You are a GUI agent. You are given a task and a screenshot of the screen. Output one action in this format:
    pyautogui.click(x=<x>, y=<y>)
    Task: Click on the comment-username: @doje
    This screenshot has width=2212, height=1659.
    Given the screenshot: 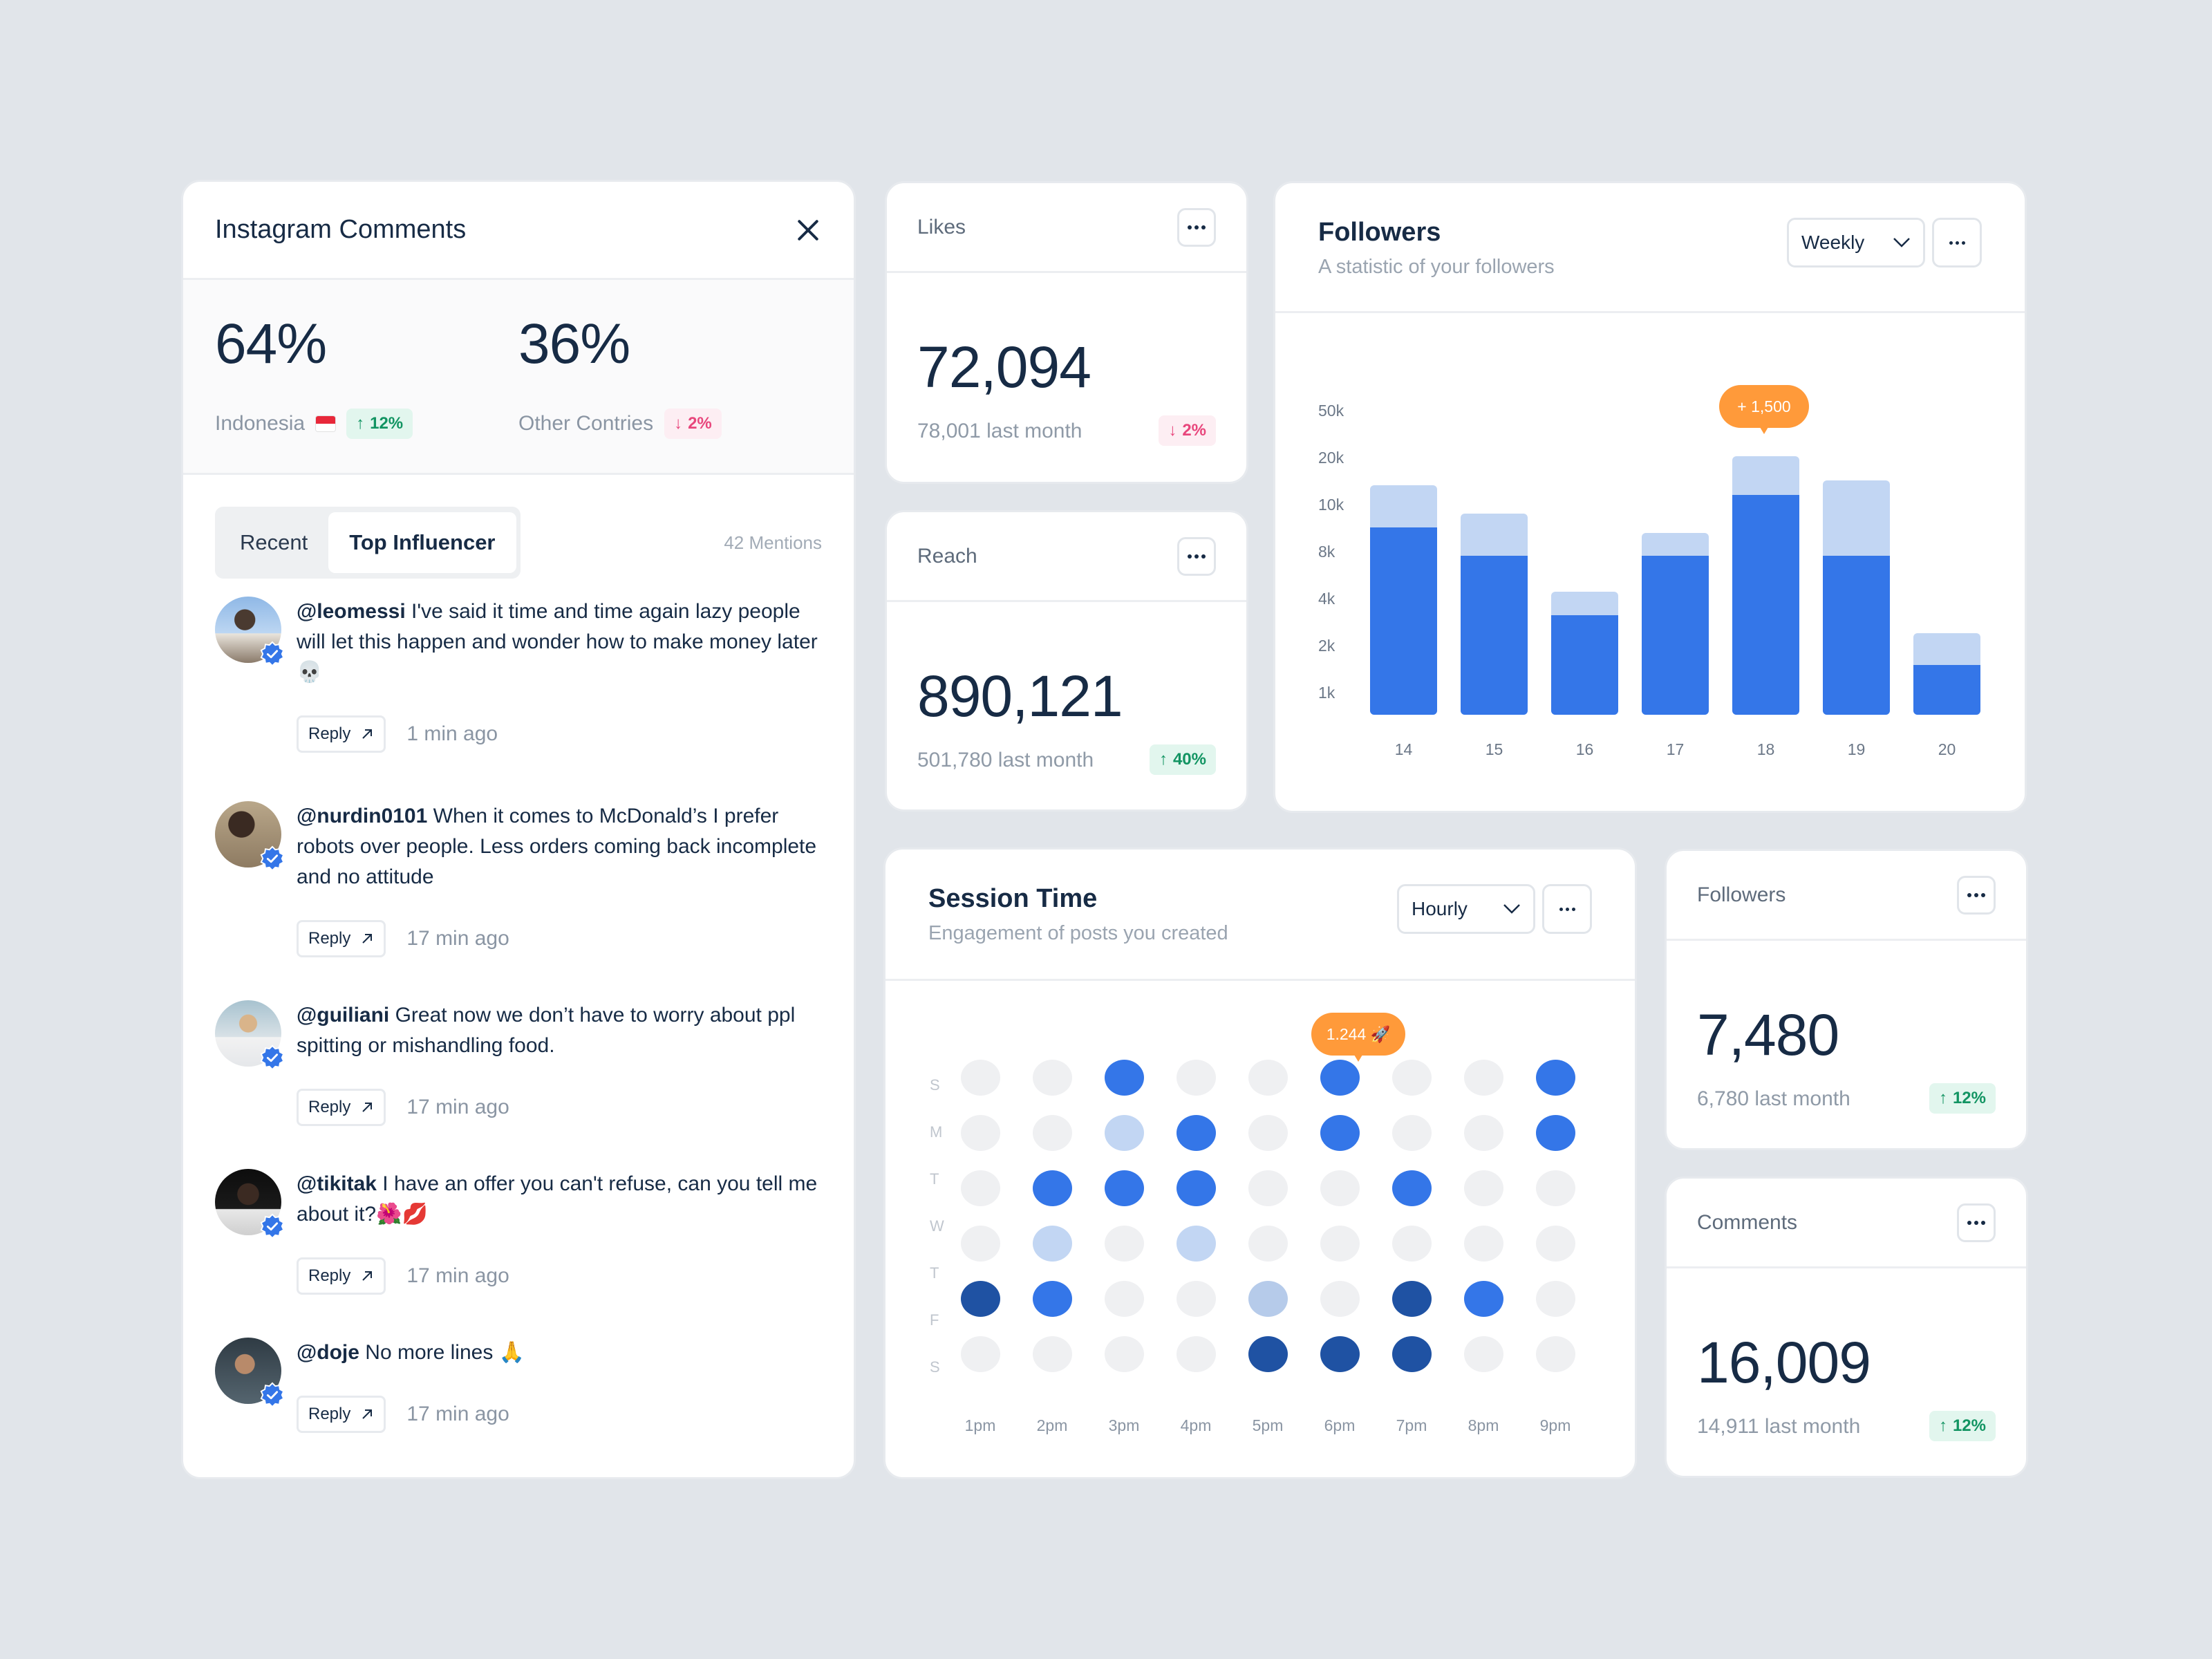 What is the action you would take?
    pyautogui.click(x=328, y=1352)
    